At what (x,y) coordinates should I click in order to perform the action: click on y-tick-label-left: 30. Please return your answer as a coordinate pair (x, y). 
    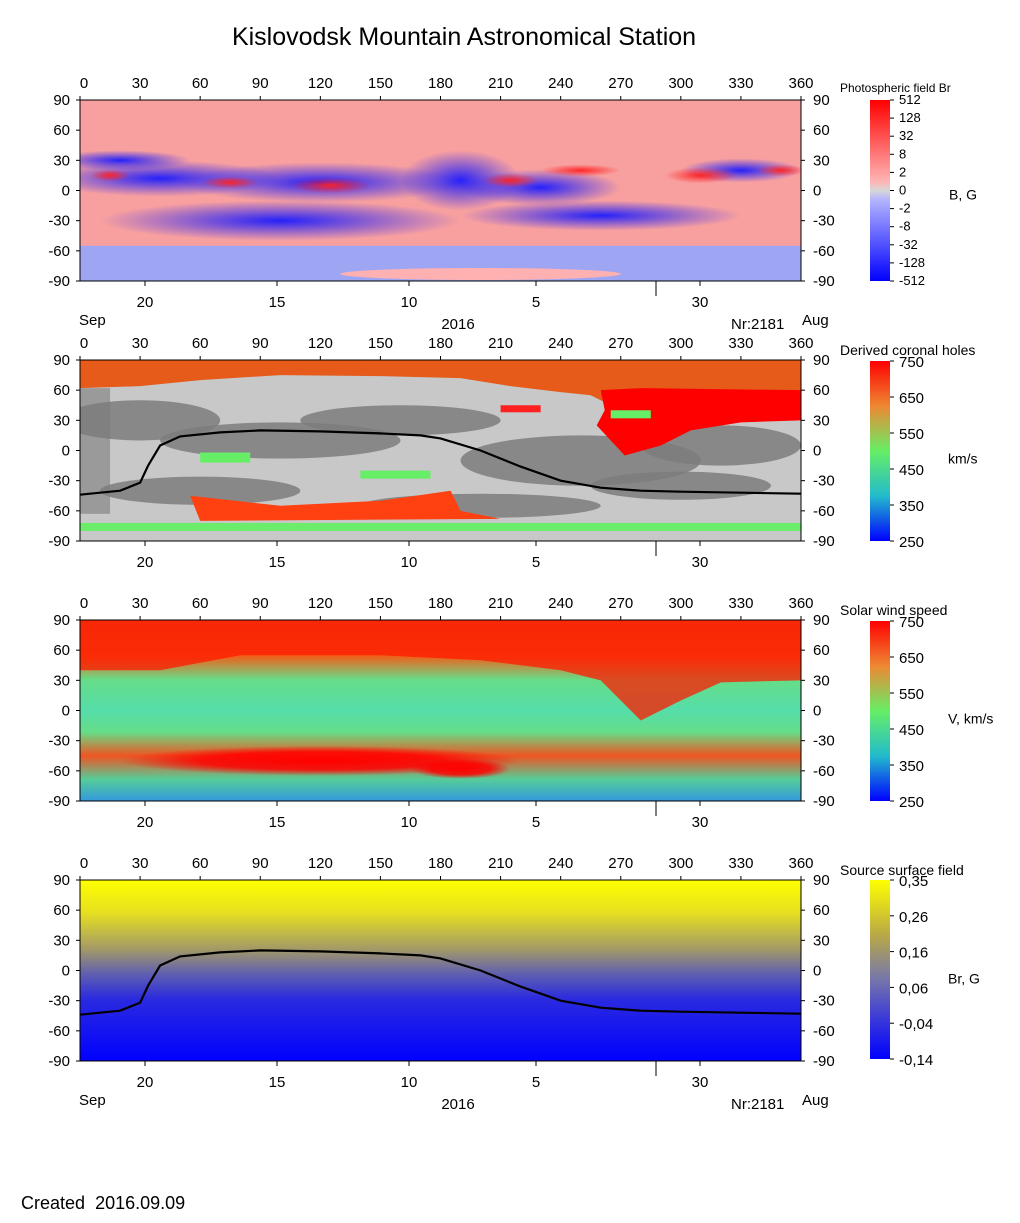
    Looking at the image, I should click on (61, 420).